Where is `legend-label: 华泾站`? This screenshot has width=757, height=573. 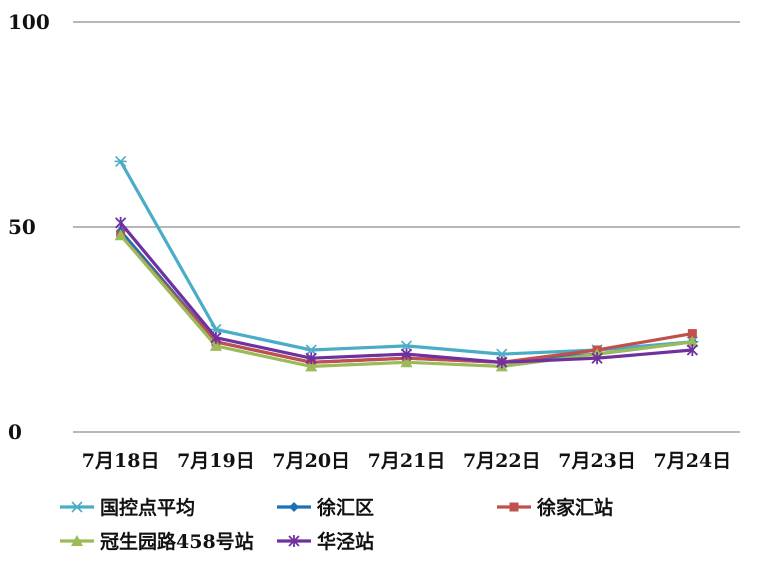 legend-label: 华泾站 is located at coordinates (345, 541).